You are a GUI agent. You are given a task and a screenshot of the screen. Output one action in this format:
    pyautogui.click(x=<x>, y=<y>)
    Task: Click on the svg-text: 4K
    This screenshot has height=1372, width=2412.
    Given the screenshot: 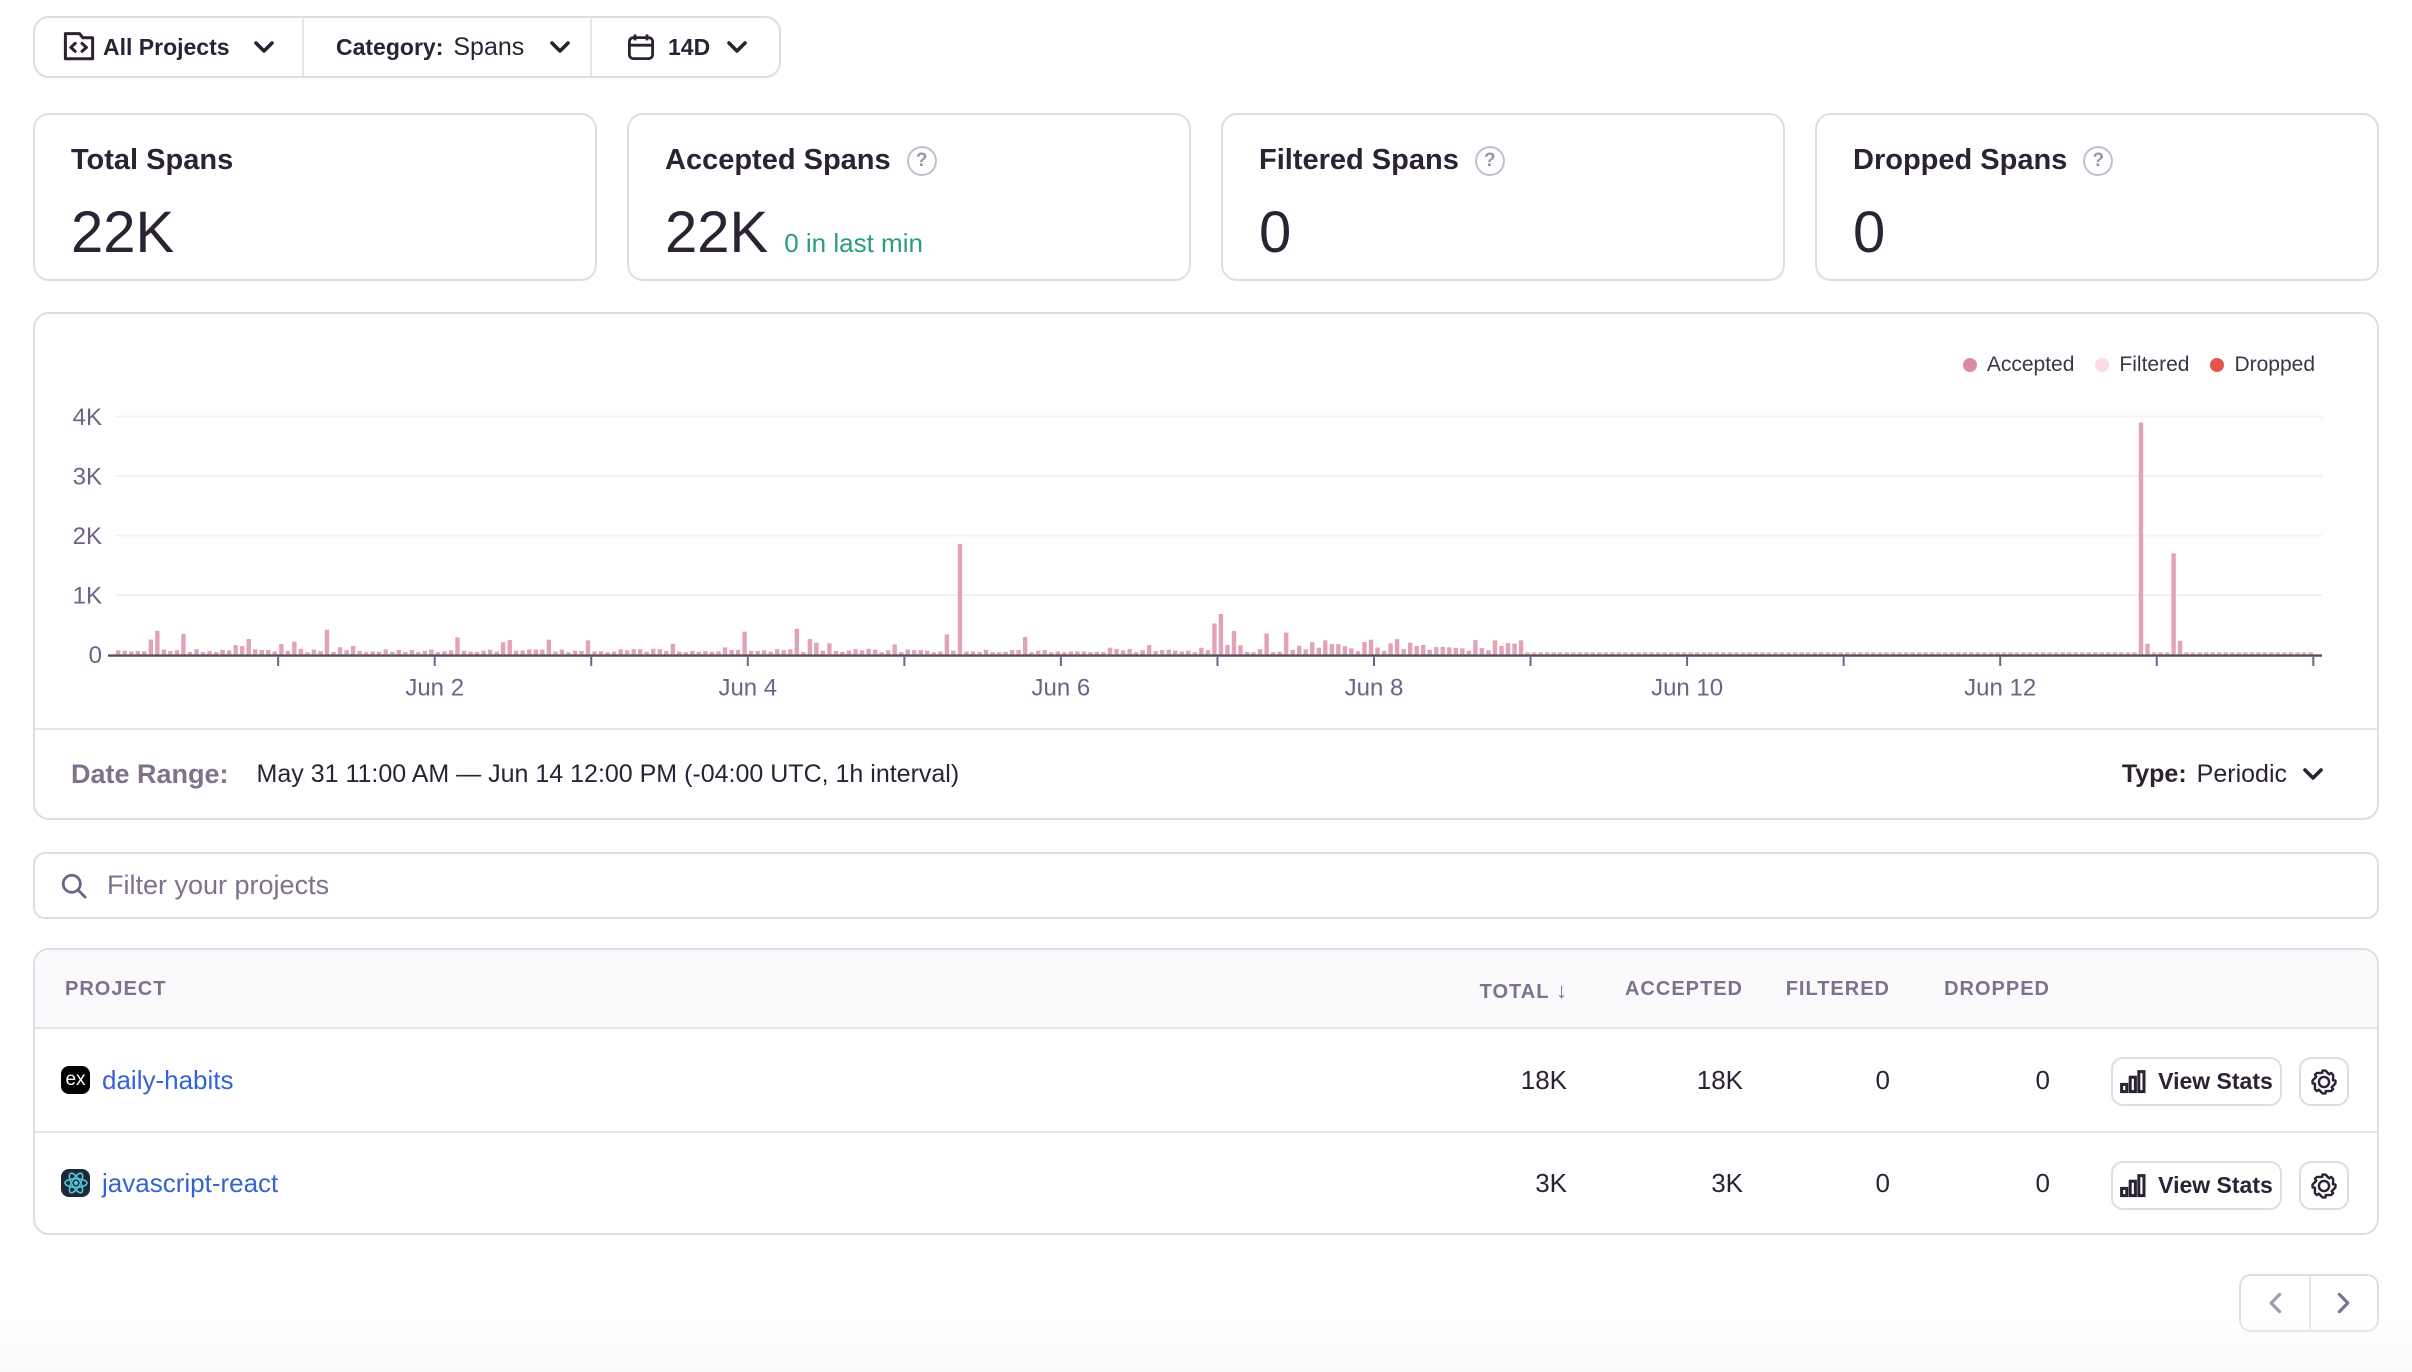 What is the action you would take?
    pyautogui.click(x=87, y=417)
    